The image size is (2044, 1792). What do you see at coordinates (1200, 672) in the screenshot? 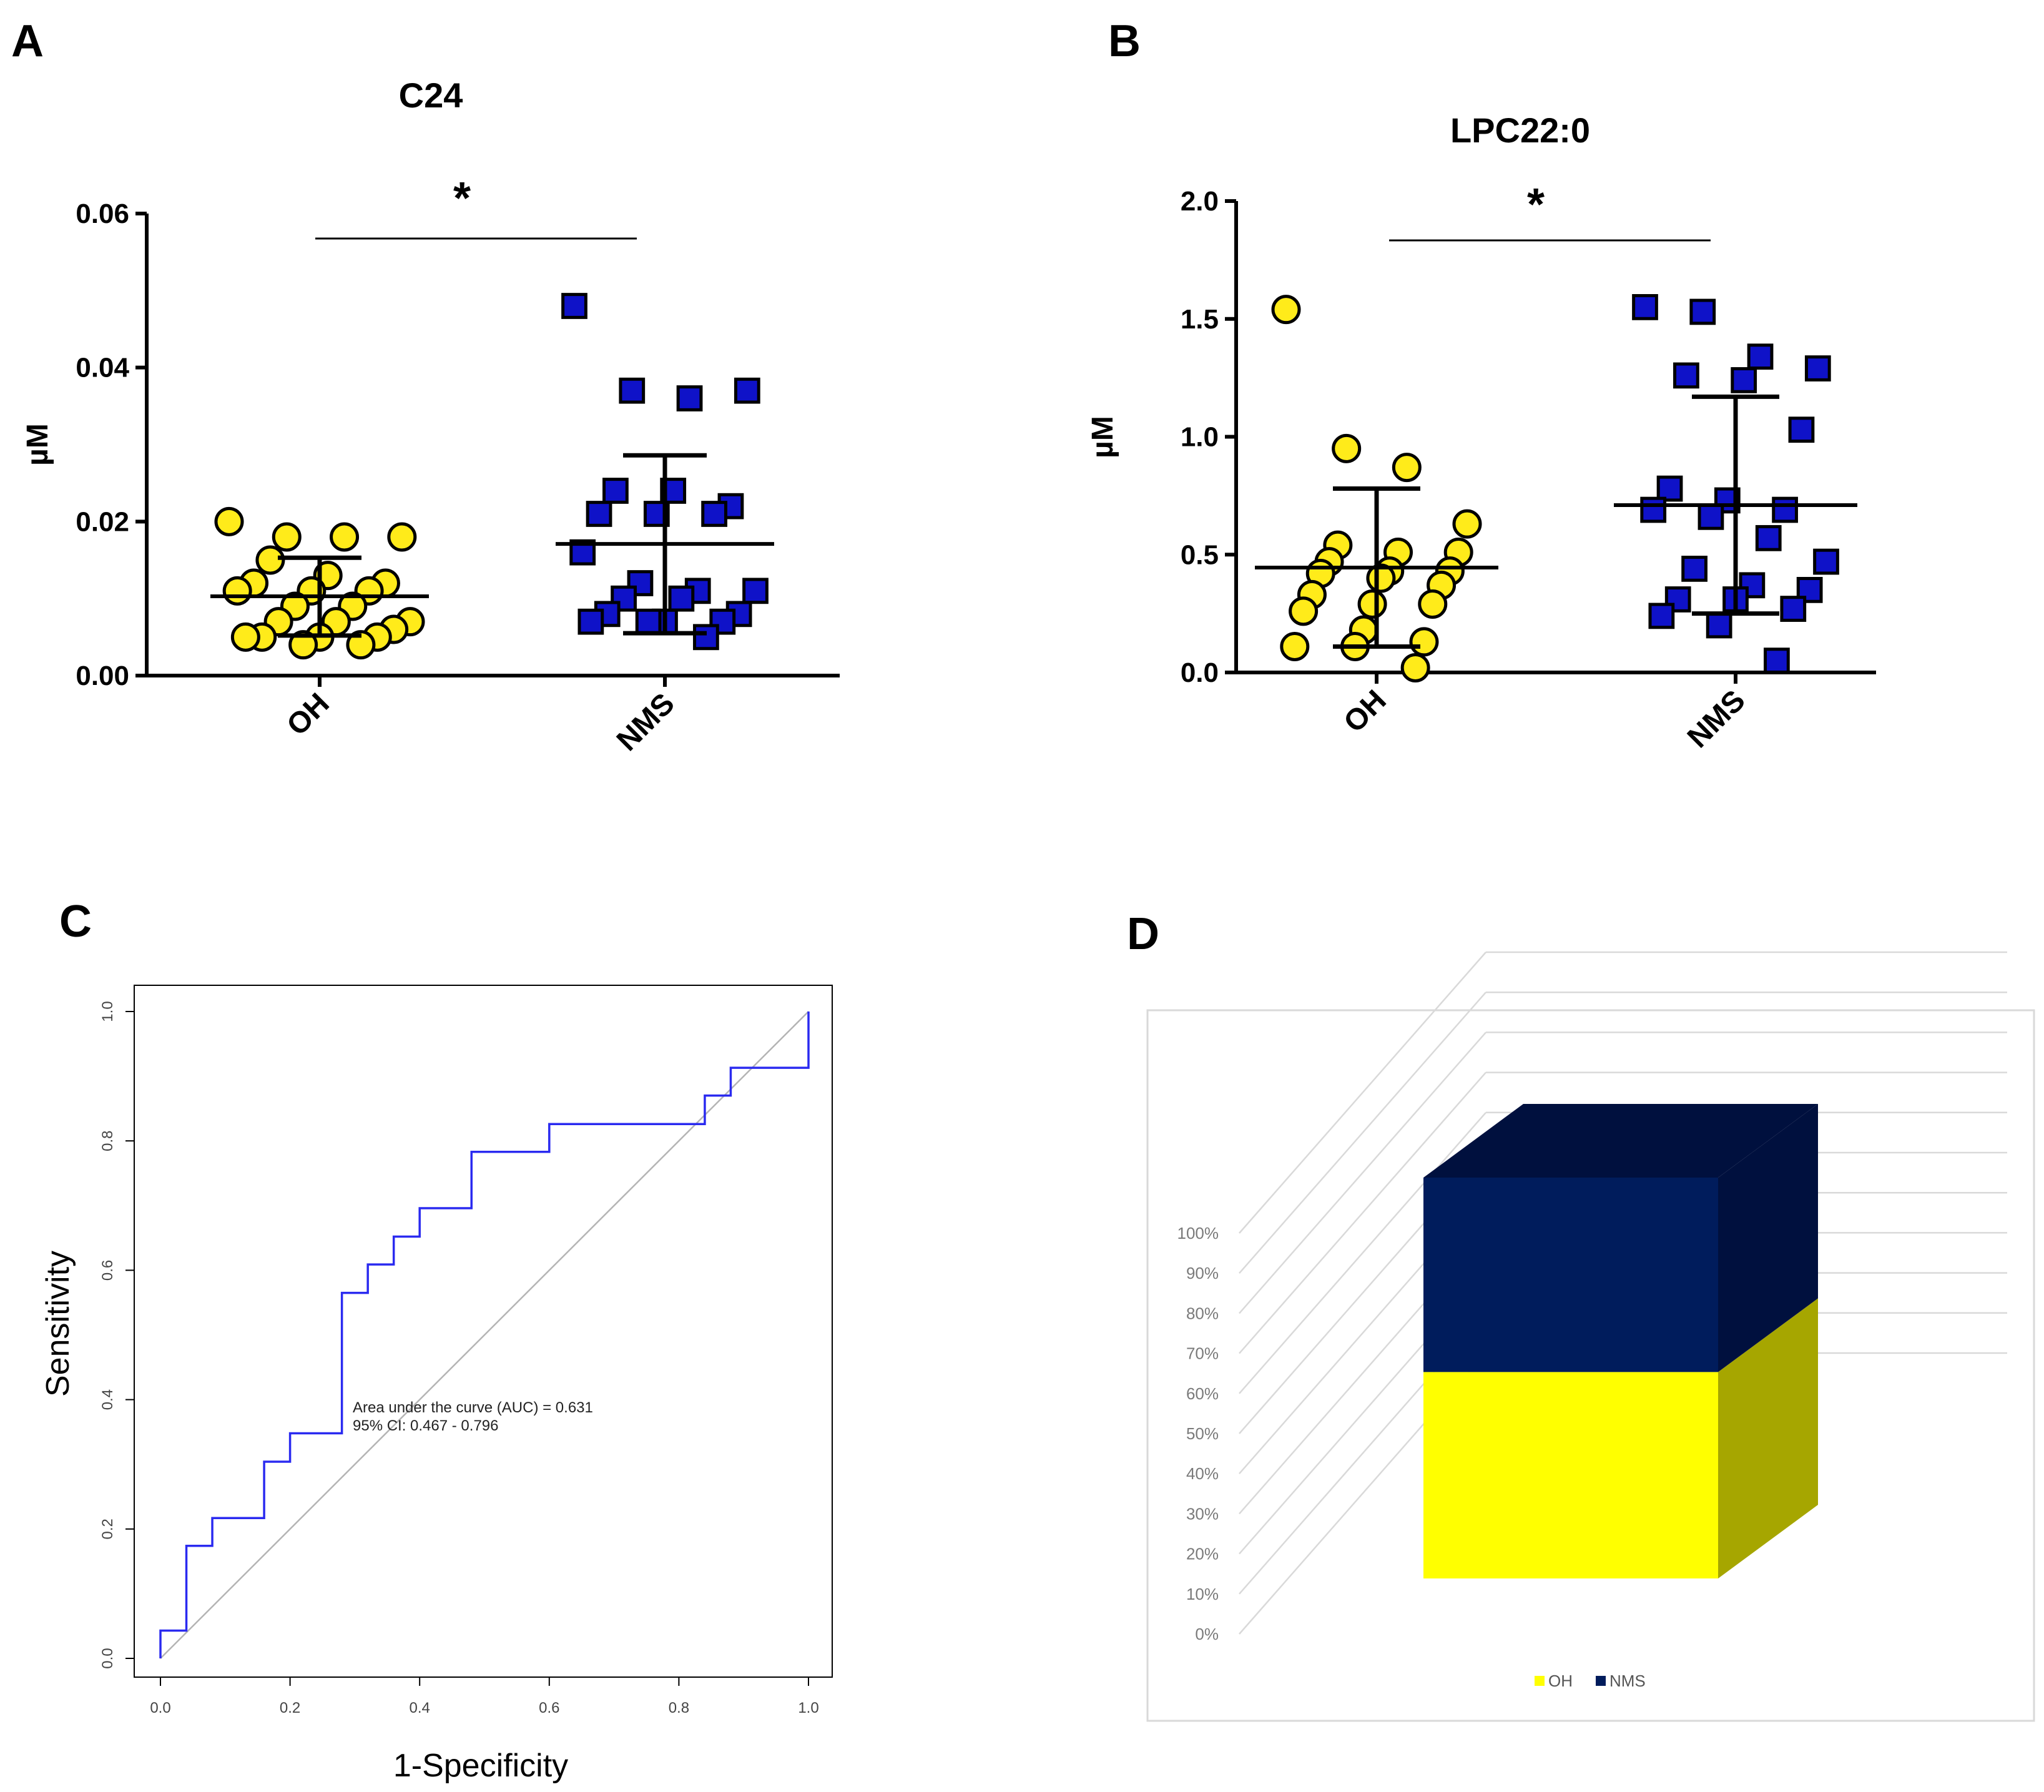
I see `y-tick-label: 0.0` at bounding box center [1200, 672].